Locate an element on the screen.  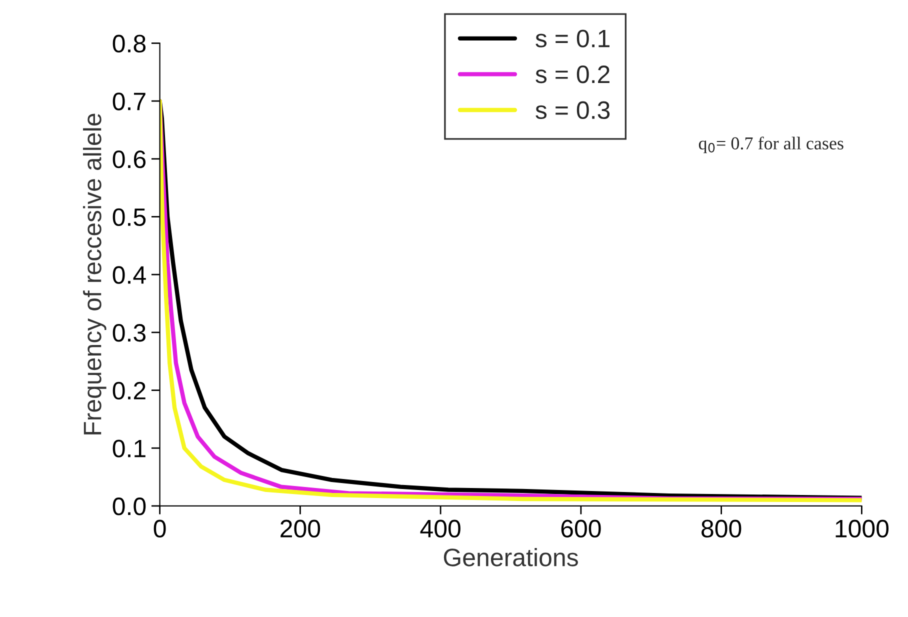
x-tick-label: 200 is located at coordinates (300, 529).